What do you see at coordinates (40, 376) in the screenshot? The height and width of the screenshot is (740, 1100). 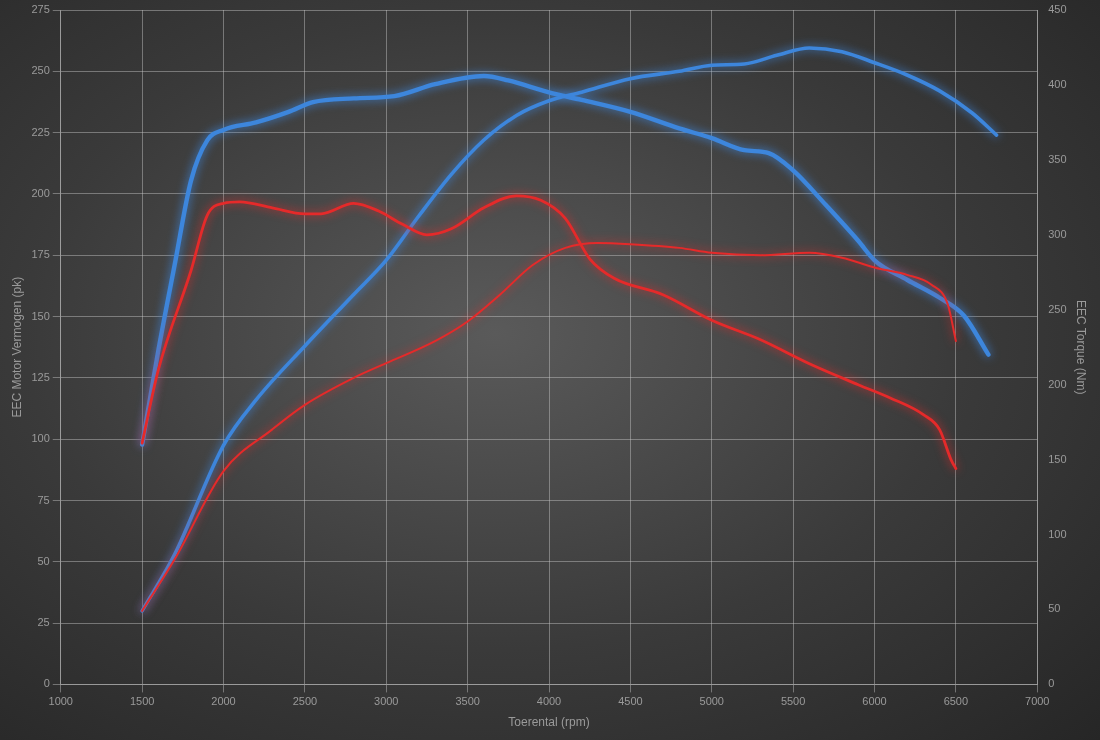 I see `y-tick-label: 125` at bounding box center [40, 376].